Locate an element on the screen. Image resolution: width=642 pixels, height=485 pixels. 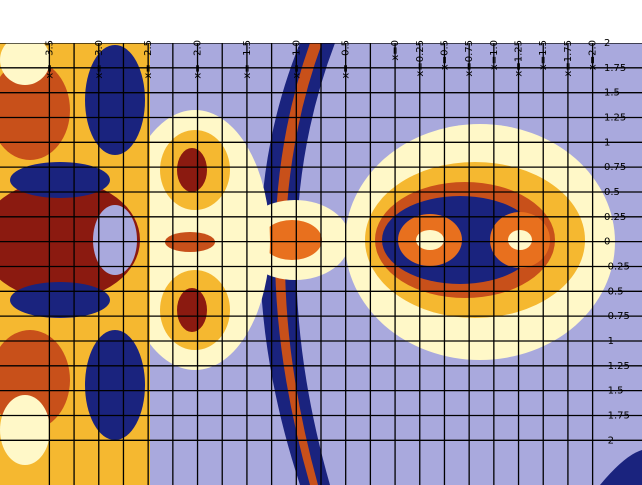
x-tick-label: x=0 is located at coordinates (395, 50).